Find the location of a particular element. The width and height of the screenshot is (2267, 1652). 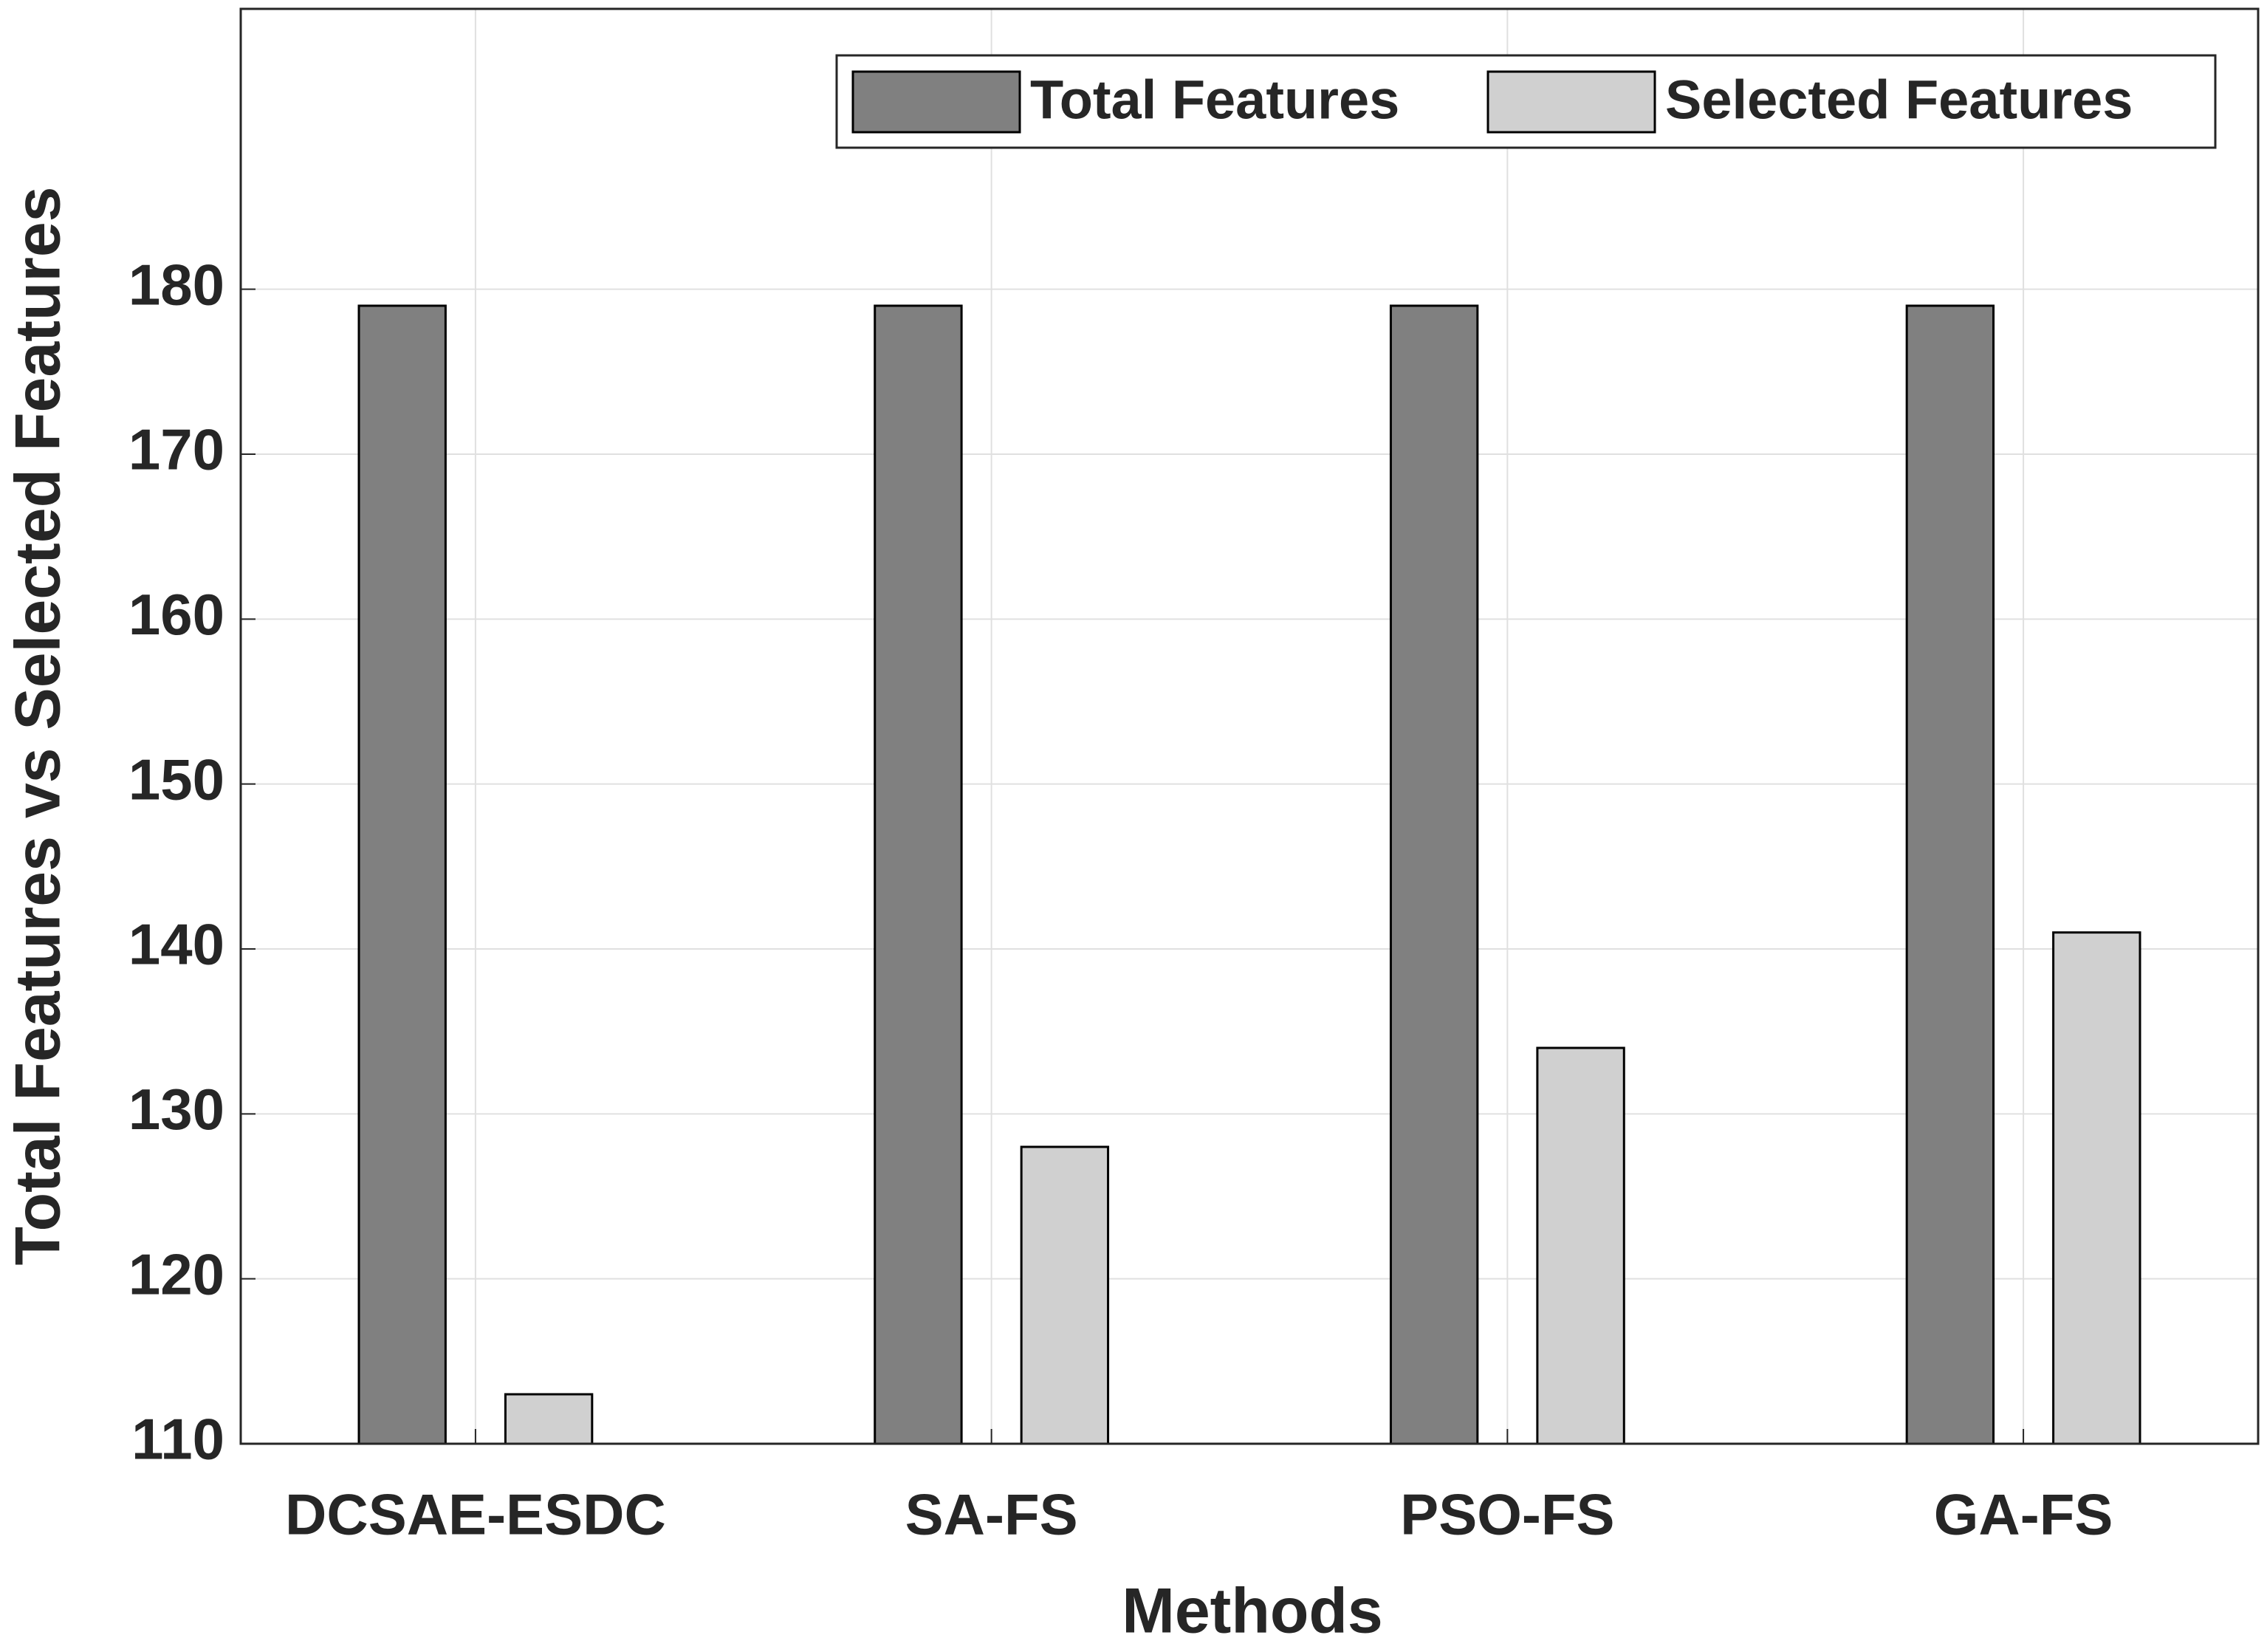

y-tick-label: 150 is located at coordinates (176, 779).